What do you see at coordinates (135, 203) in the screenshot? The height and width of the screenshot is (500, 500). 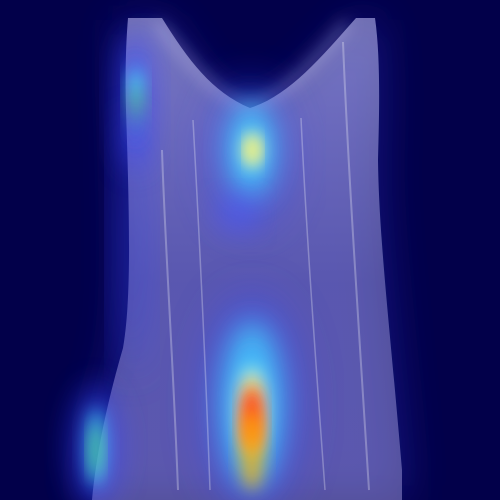 I see `left-edge-highlight` at bounding box center [135, 203].